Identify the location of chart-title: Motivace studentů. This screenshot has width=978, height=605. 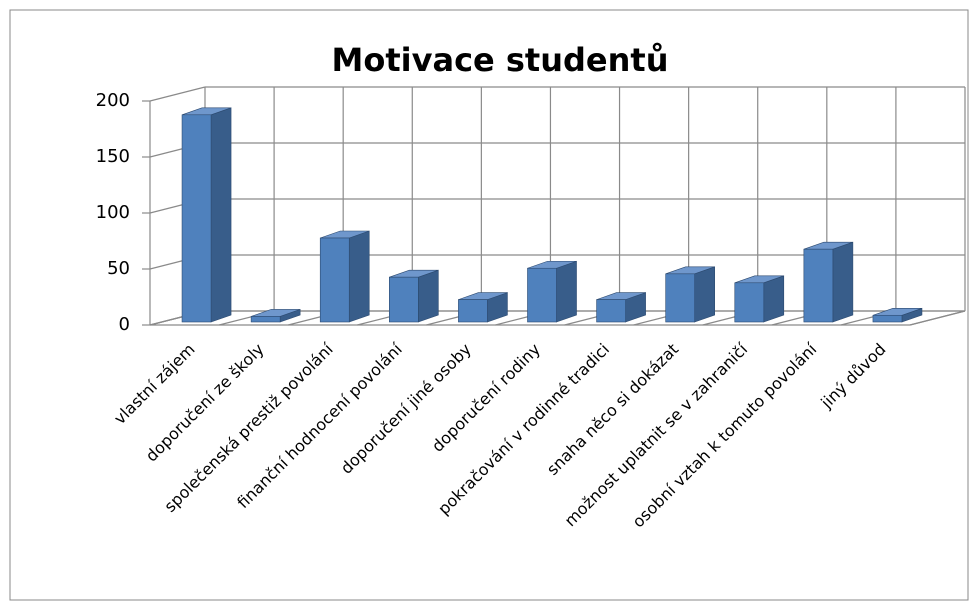
(500, 60).